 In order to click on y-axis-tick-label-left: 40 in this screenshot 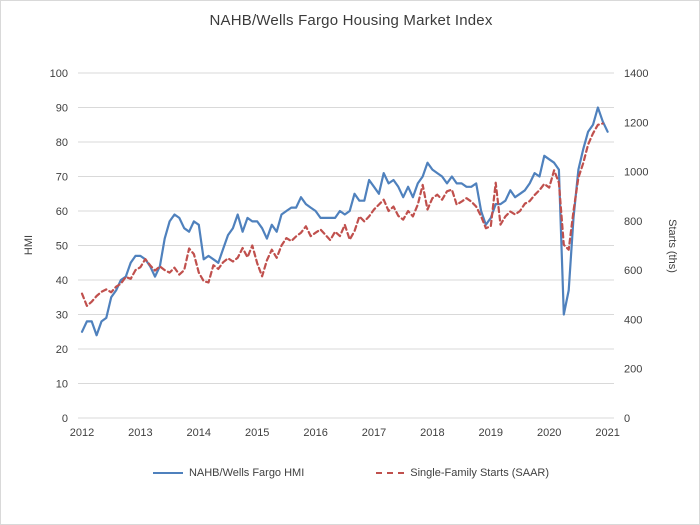, I will do `click(62, 281)`.